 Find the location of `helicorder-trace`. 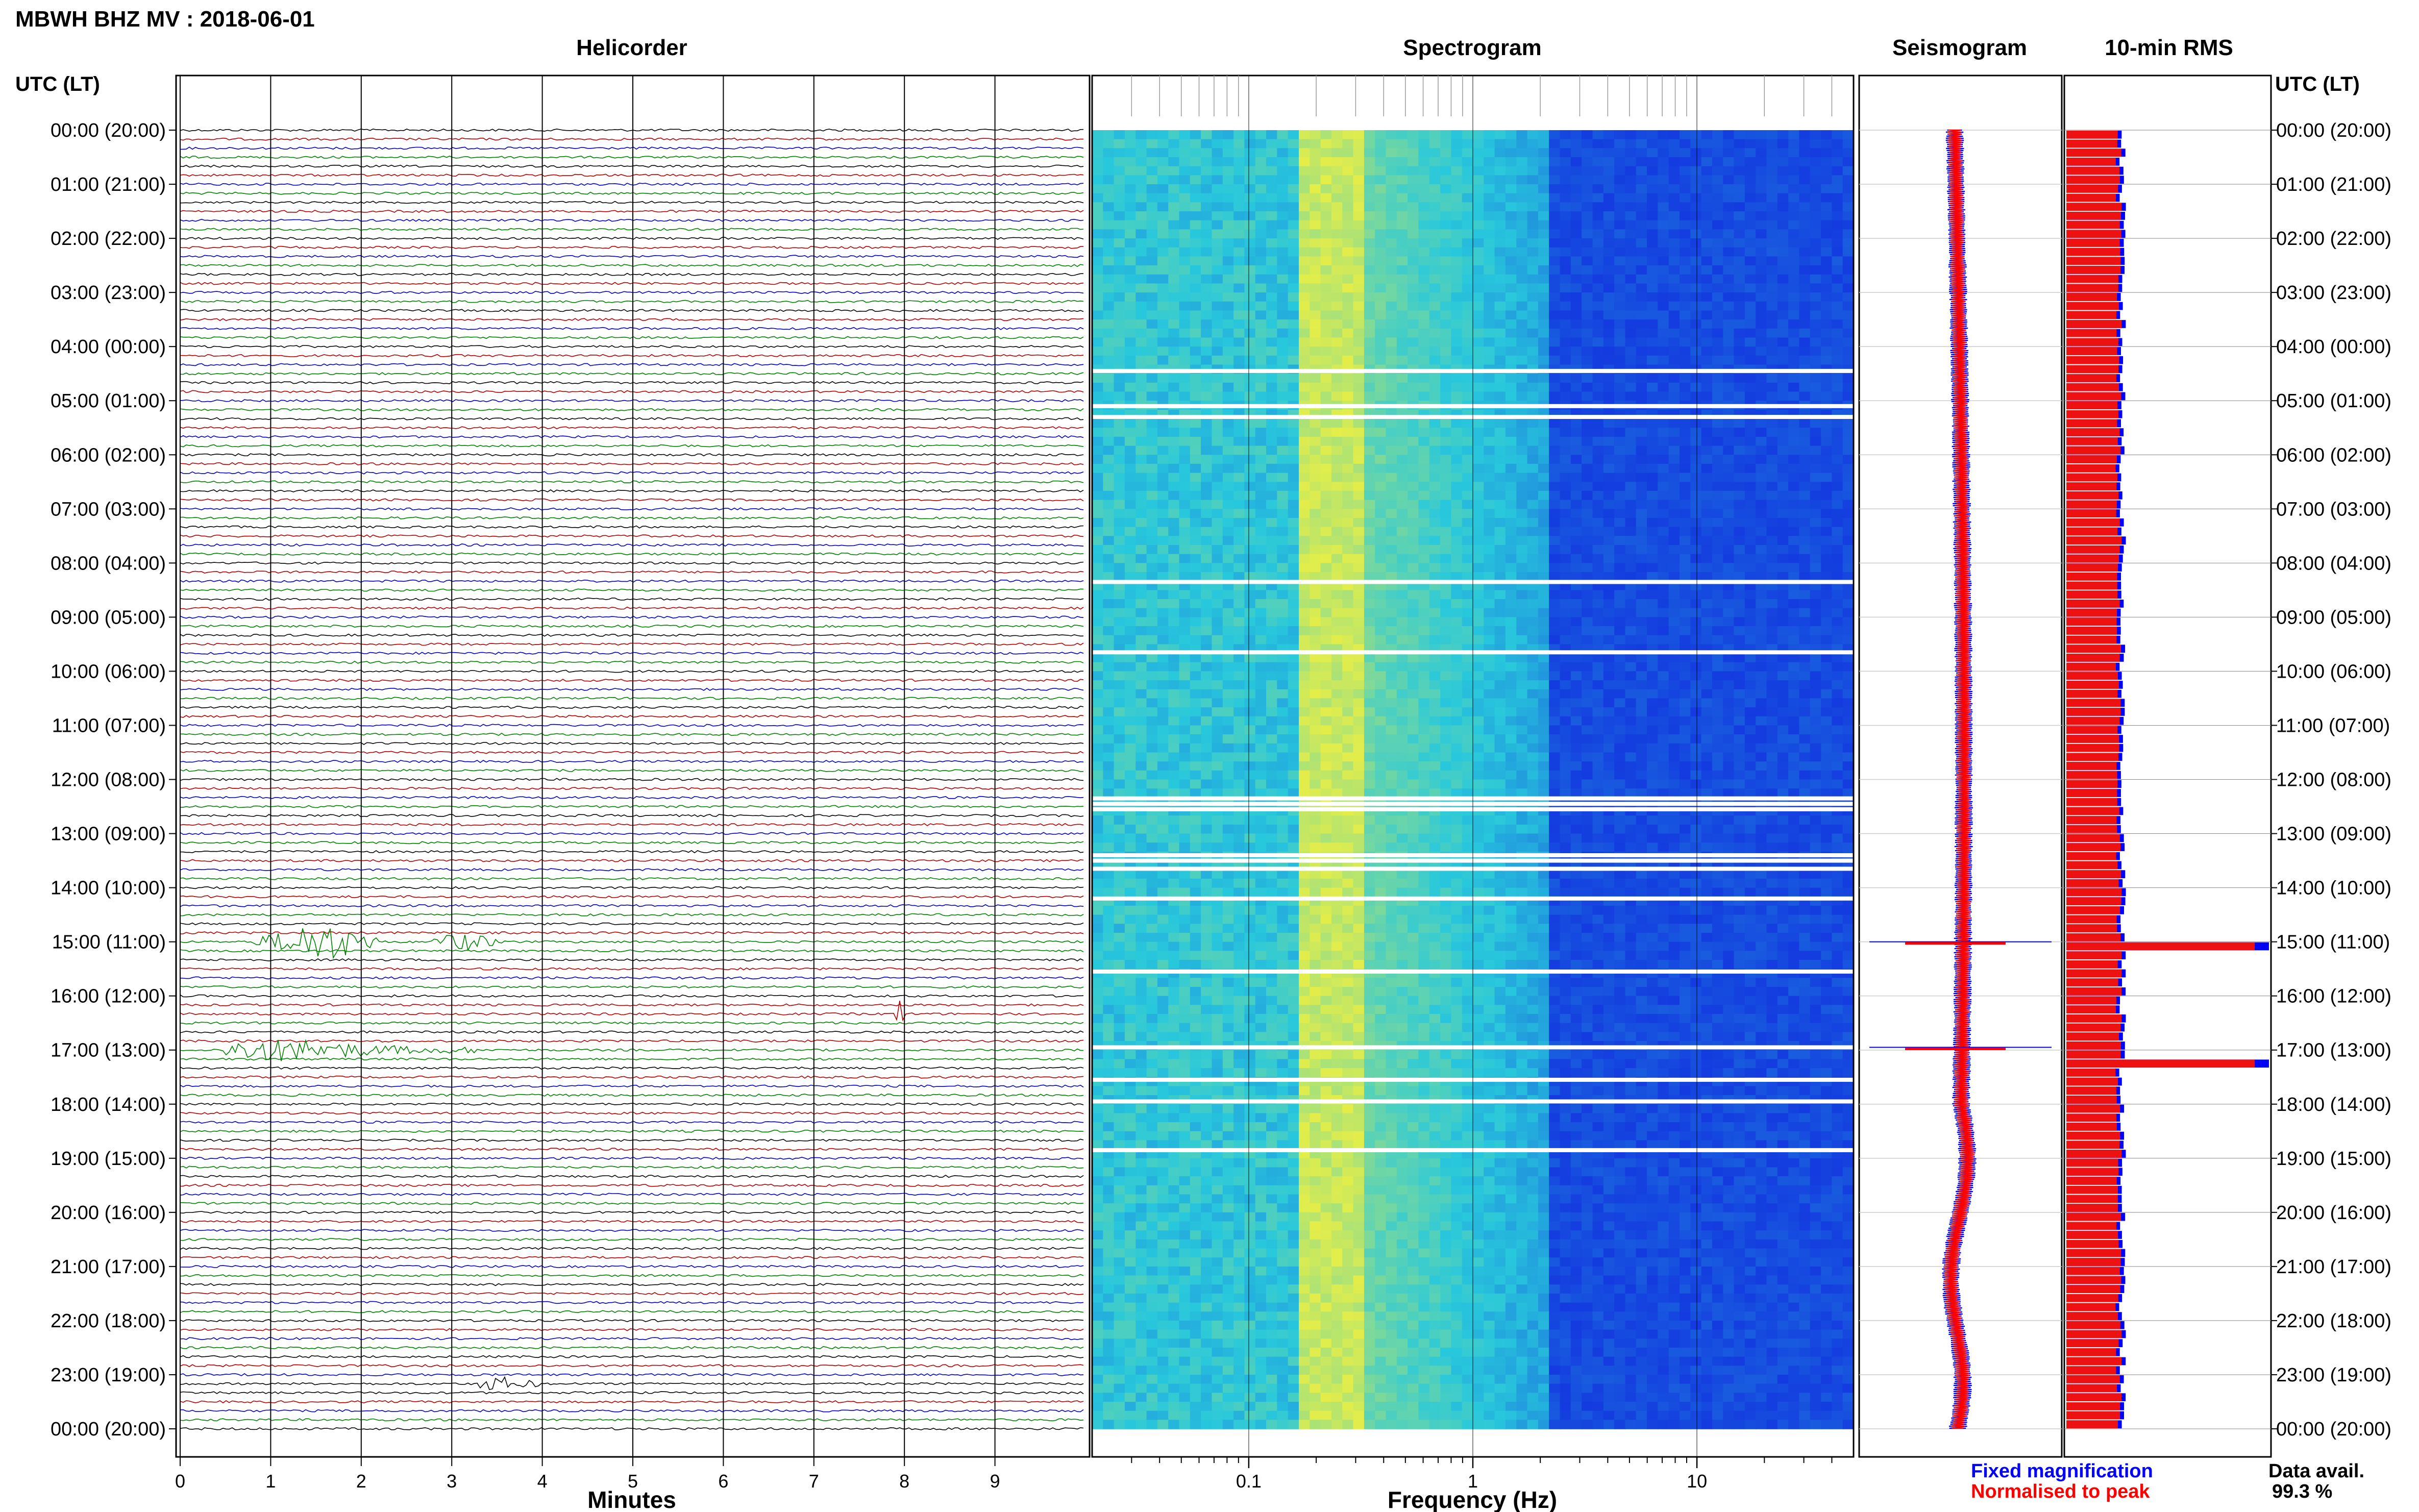

helicorder-trace is located at coordinates (632, 428).